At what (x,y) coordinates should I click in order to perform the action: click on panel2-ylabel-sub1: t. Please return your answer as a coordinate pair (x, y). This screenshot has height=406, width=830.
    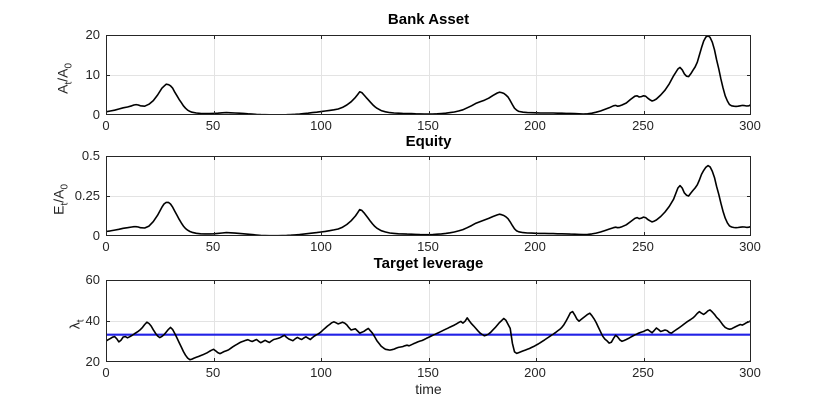
    Looking at the image, I should click on (65, 204).